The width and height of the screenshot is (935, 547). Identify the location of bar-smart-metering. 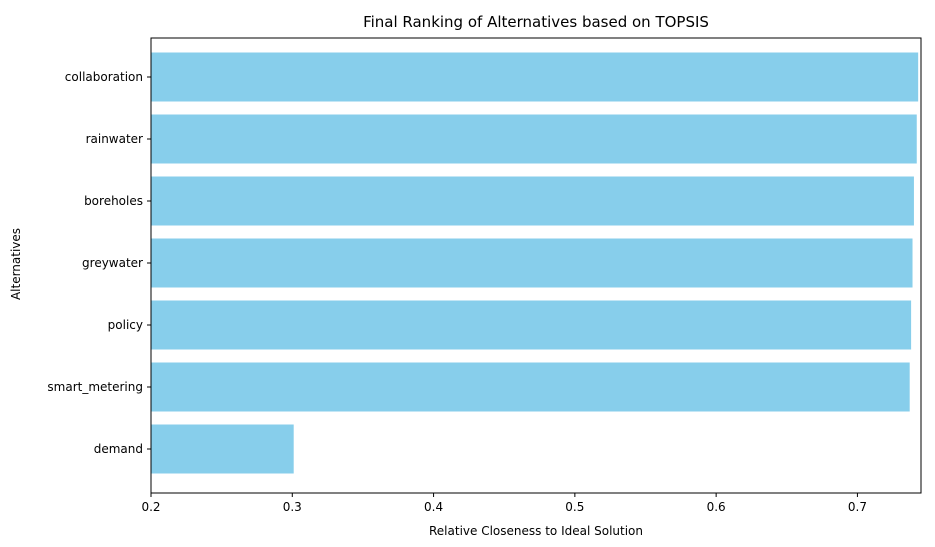
(530, 387).